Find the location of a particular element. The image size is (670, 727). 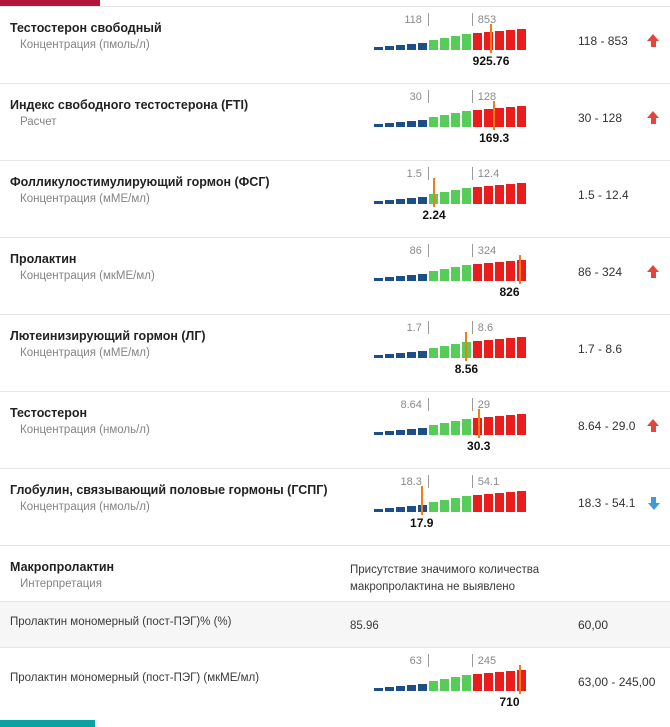

test-info: Тестостерон Концентрация (нмоль/л) is located at coordinates (179, 430).